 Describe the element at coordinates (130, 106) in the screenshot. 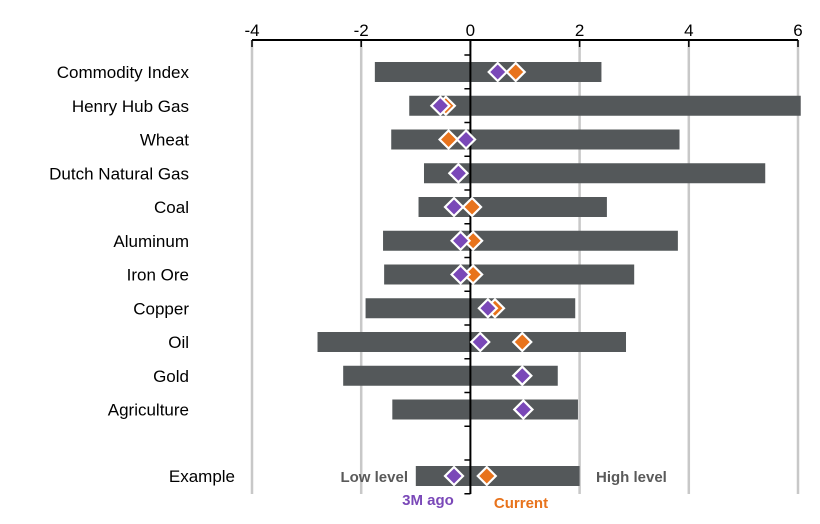

I see `category-label: Henry Hub Gas` at that location.